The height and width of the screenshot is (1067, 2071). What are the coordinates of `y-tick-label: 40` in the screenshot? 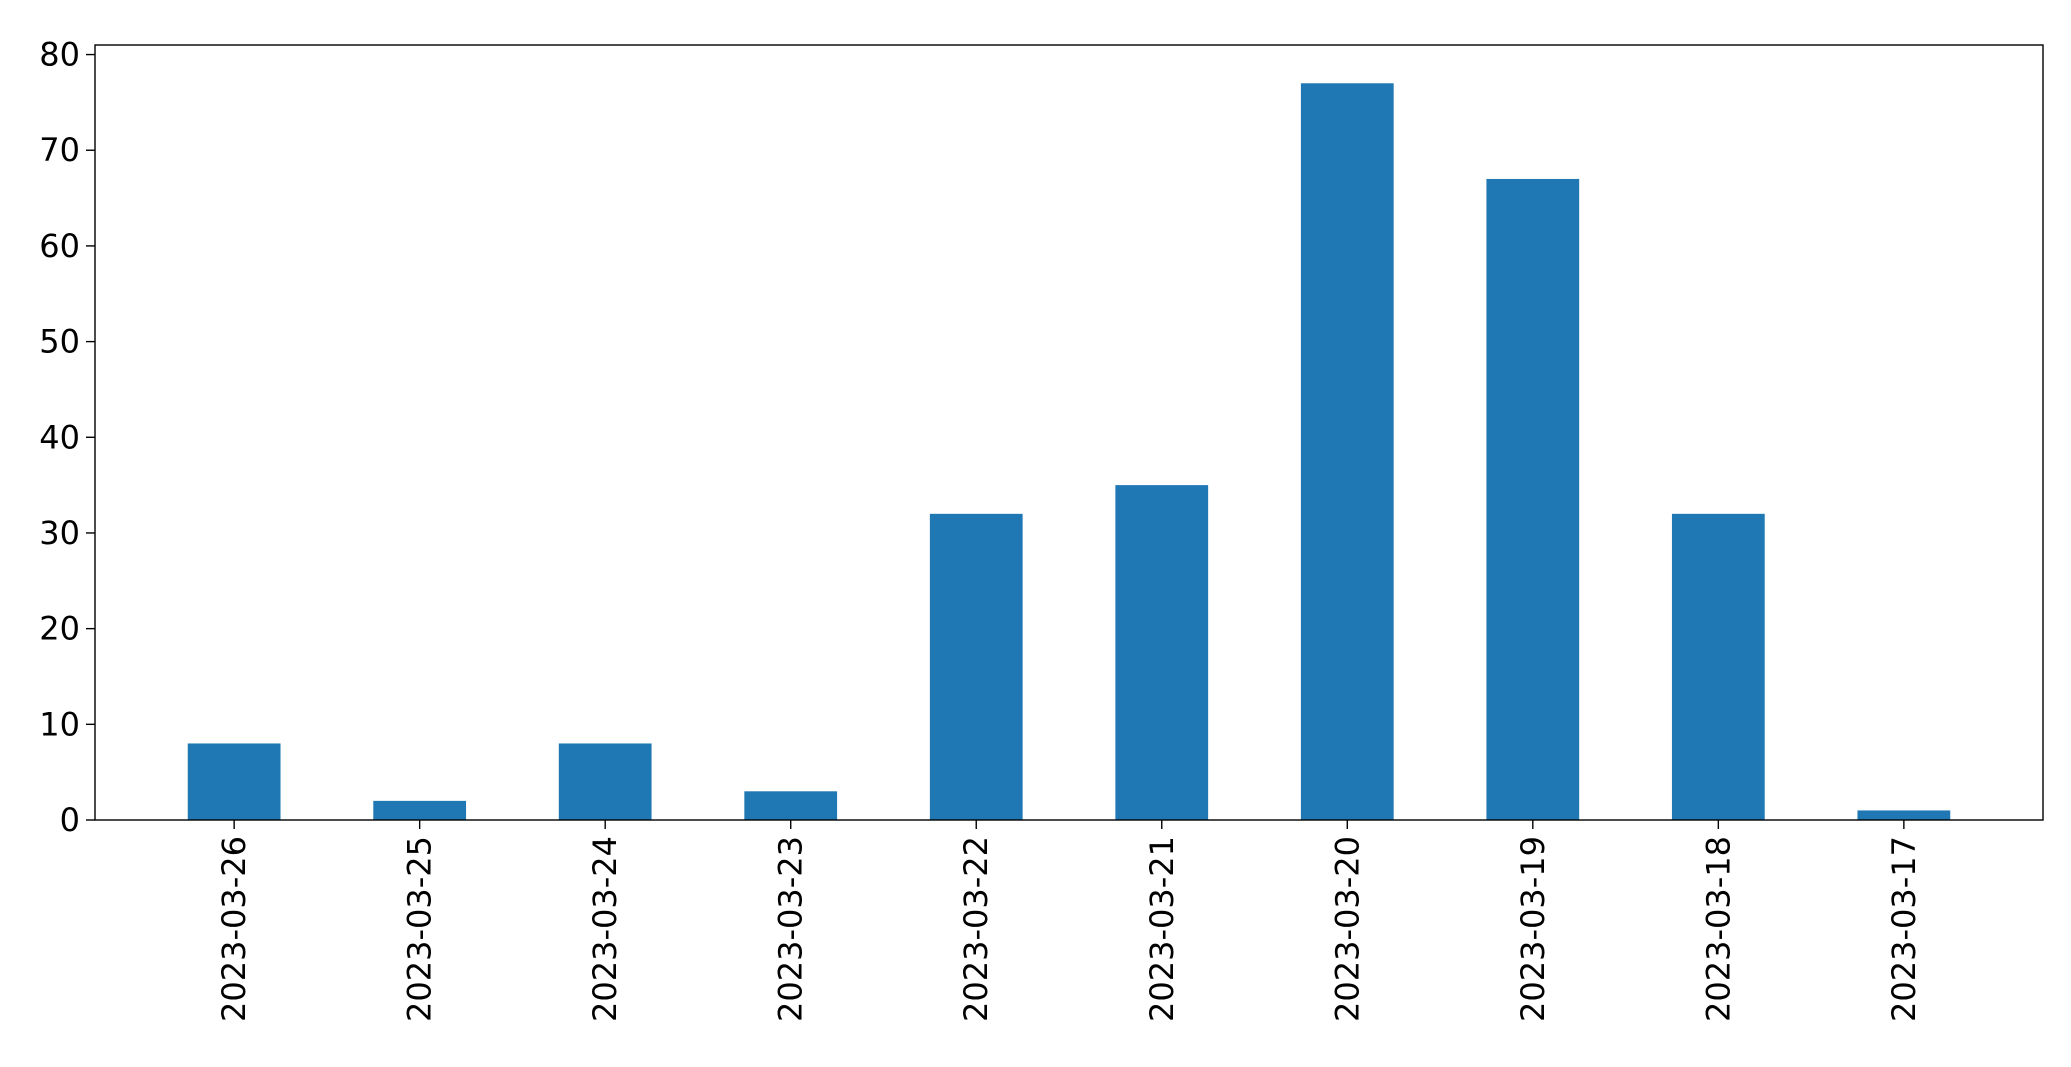 It's located at (59, 437).